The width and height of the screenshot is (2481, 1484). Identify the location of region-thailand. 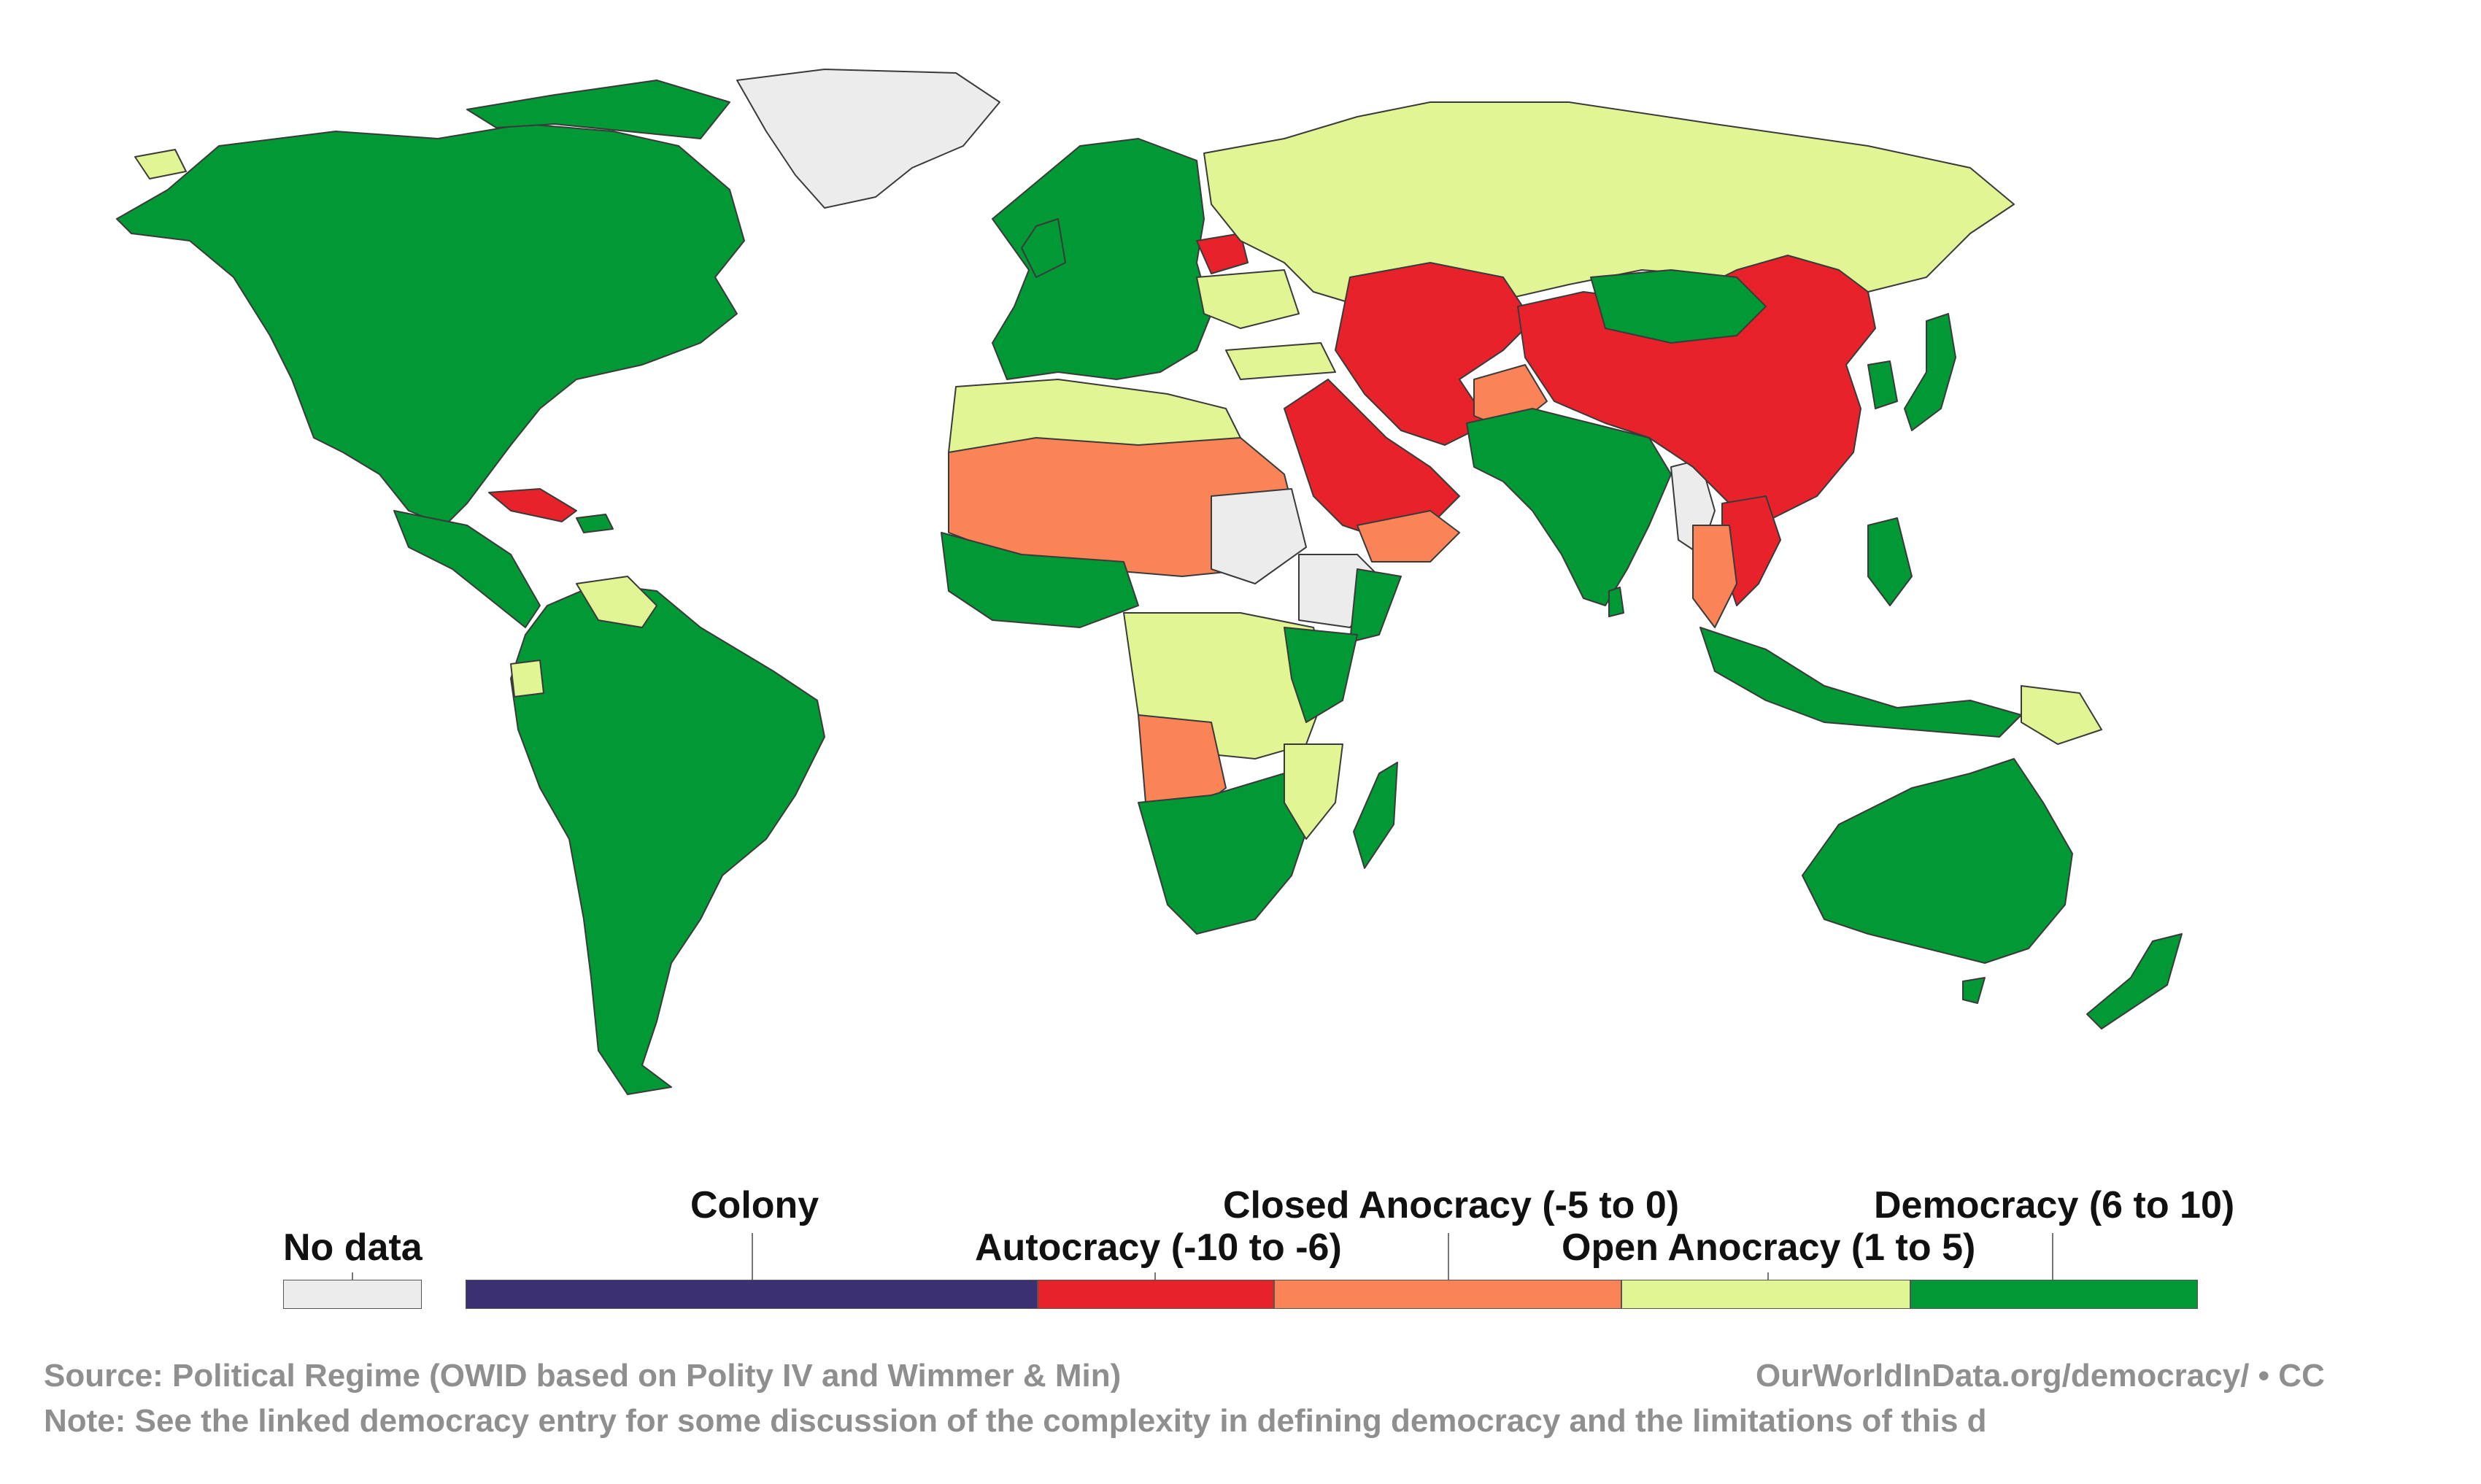
(1715, 576).